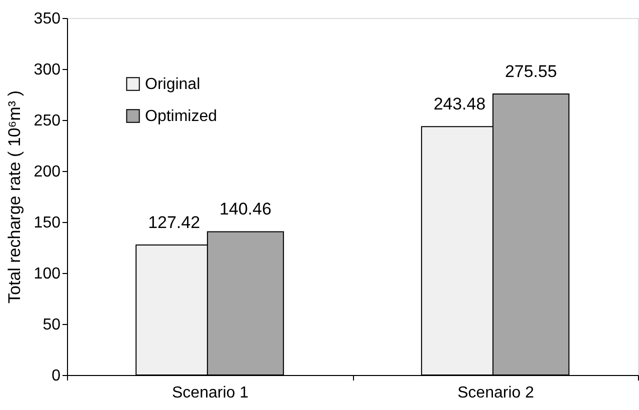 The image size is (639, 410). Describe the element at coordinates (47, 223) in the screenshot. I see `y-tick-label: 150` at that location.